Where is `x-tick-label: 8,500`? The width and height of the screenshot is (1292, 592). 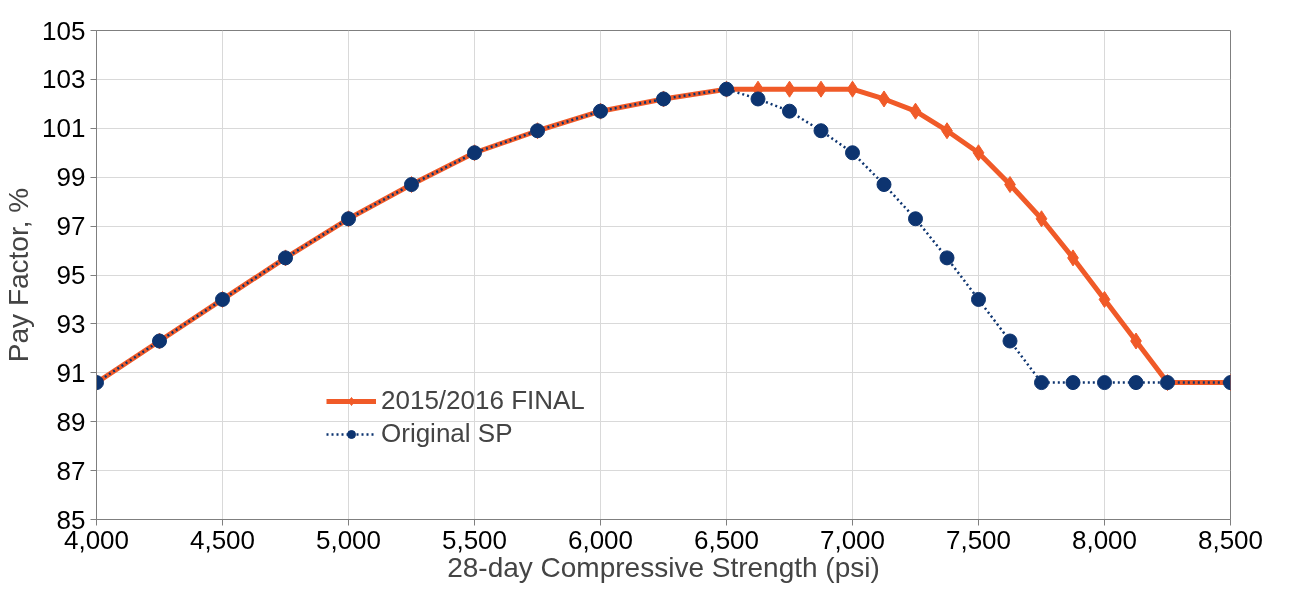
x-tick-label: 8,500 is located at coordinates (1230, 539).